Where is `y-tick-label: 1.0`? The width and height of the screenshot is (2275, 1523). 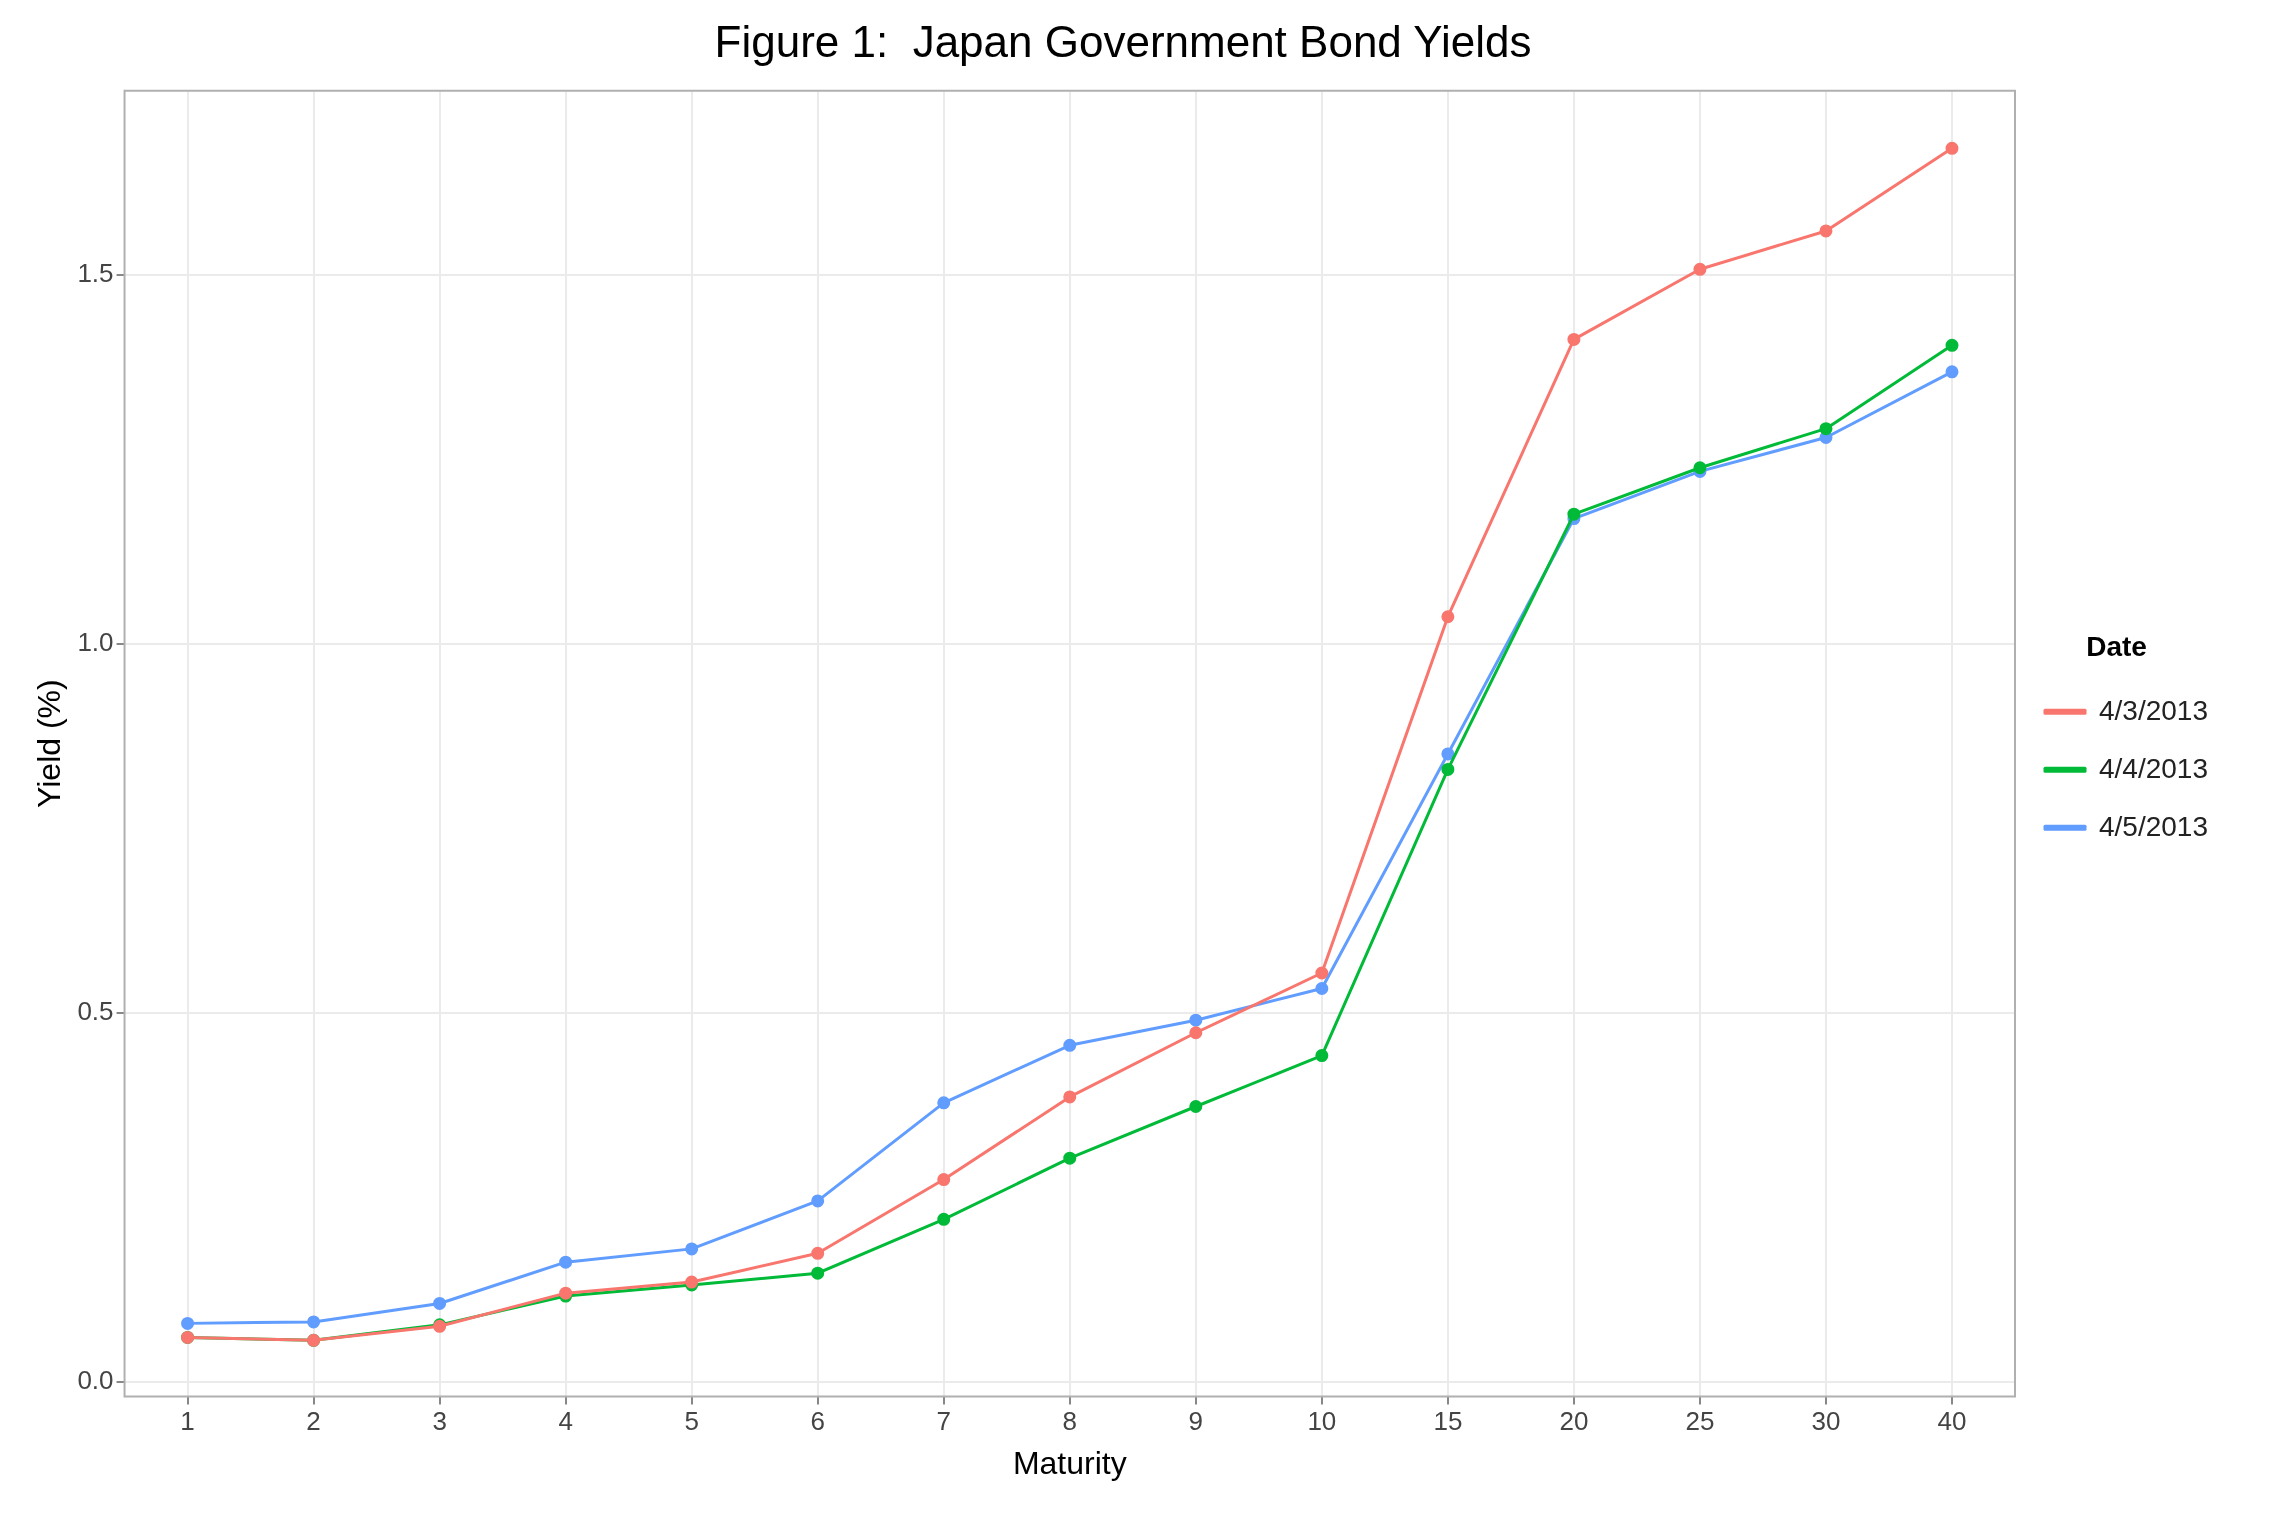 y-tick-label: 1.0 is located at coordinates (95, 642).